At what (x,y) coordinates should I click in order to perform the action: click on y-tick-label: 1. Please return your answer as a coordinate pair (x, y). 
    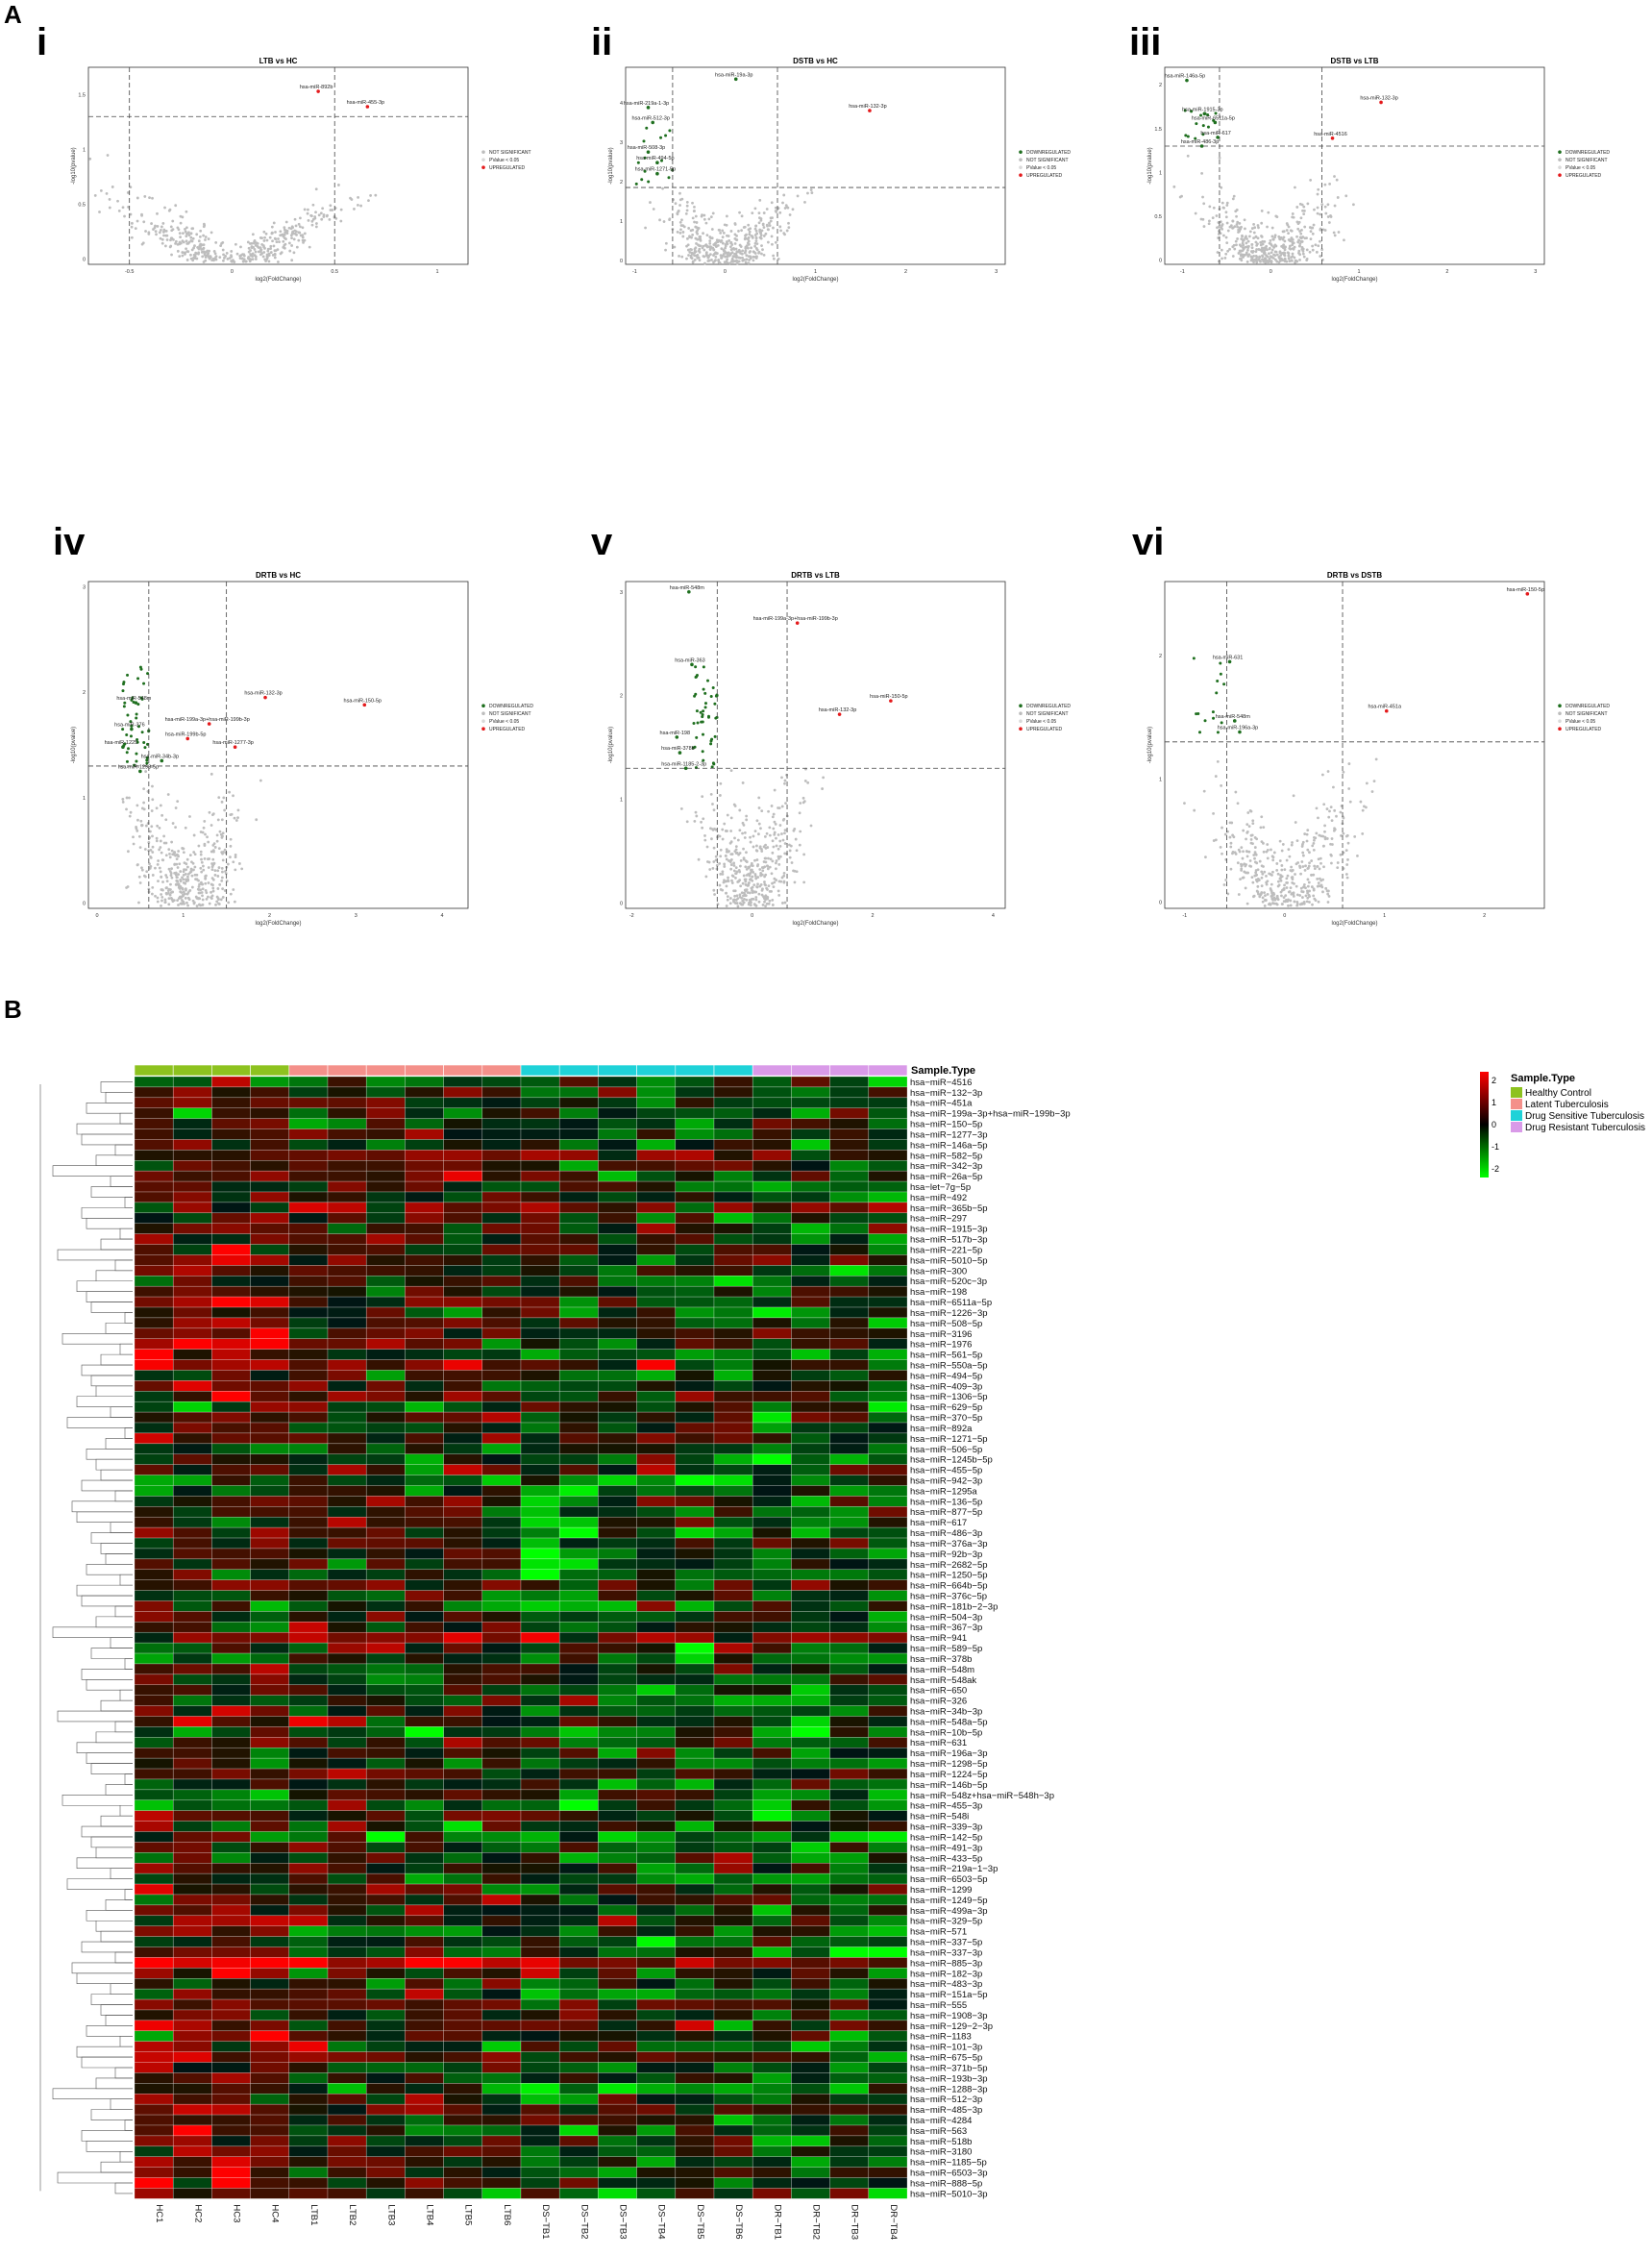
    Looking at the image, I should click on (1160, 779).